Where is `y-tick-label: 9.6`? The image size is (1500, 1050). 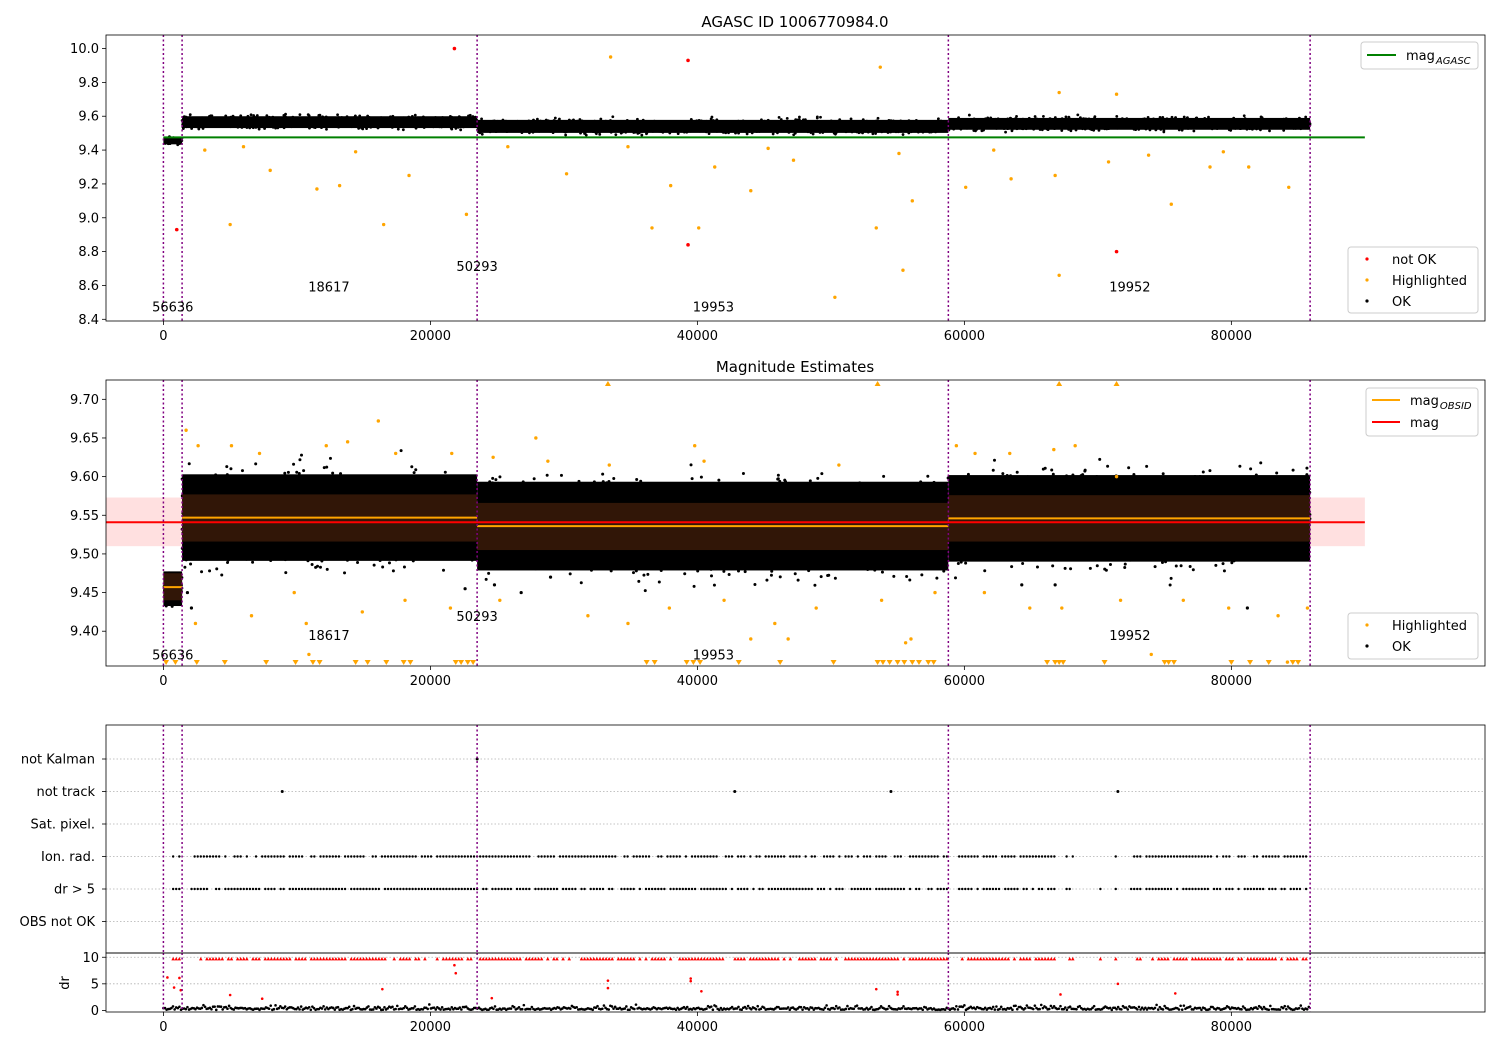 y-tick-label: 9.6 is located at coordinates (88, 117).